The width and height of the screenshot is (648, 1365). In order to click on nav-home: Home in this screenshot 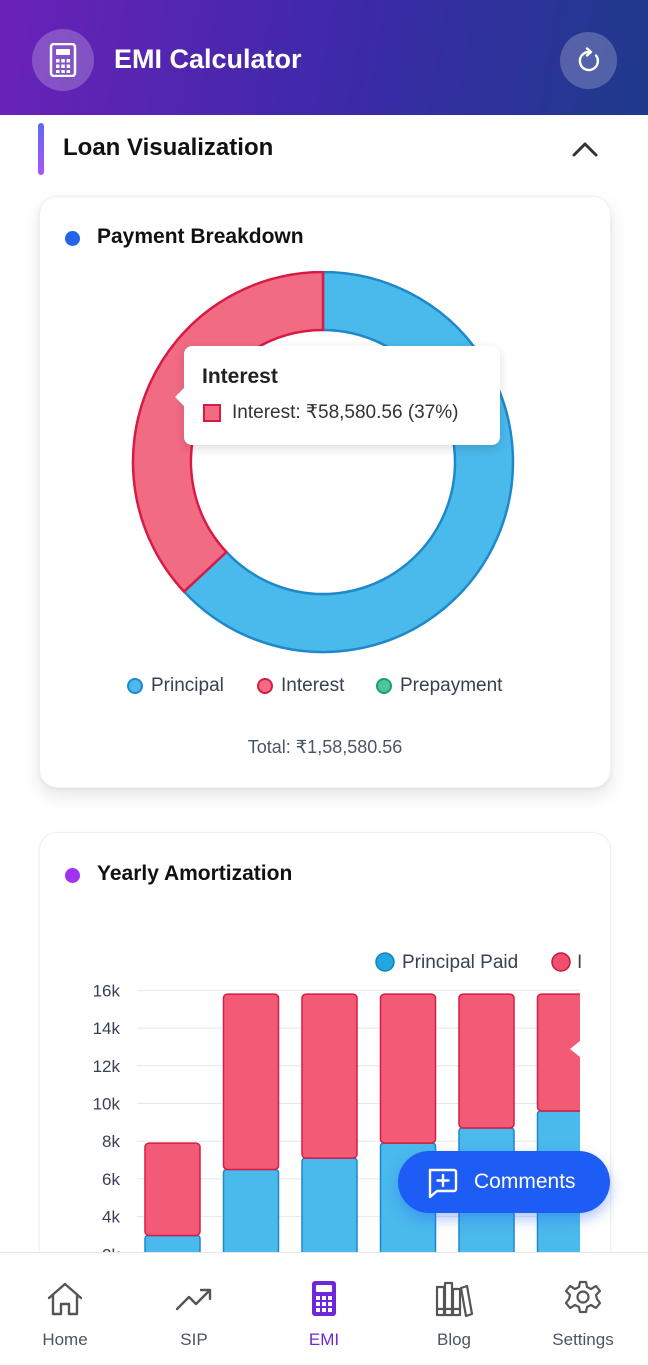, I will do `click(65, 1308)`.